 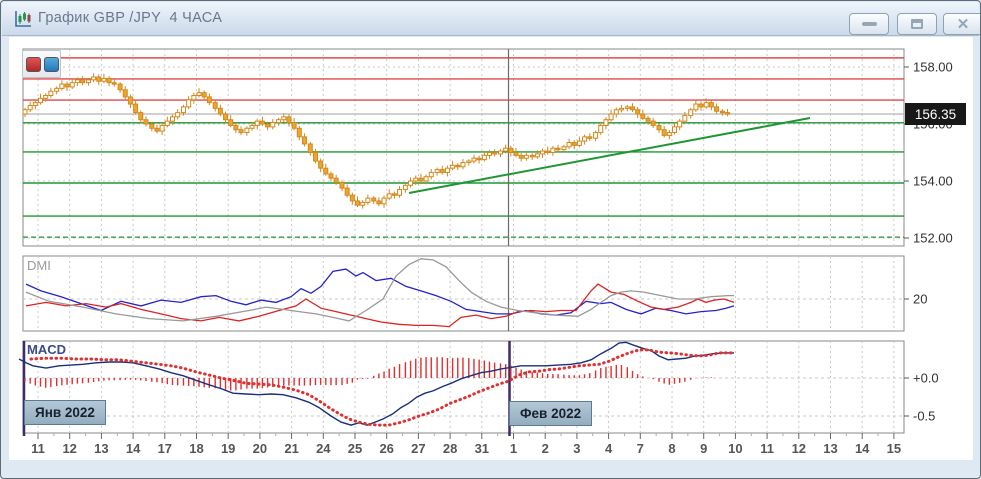 I want to click on macd-line, so click(x=376, y=383).